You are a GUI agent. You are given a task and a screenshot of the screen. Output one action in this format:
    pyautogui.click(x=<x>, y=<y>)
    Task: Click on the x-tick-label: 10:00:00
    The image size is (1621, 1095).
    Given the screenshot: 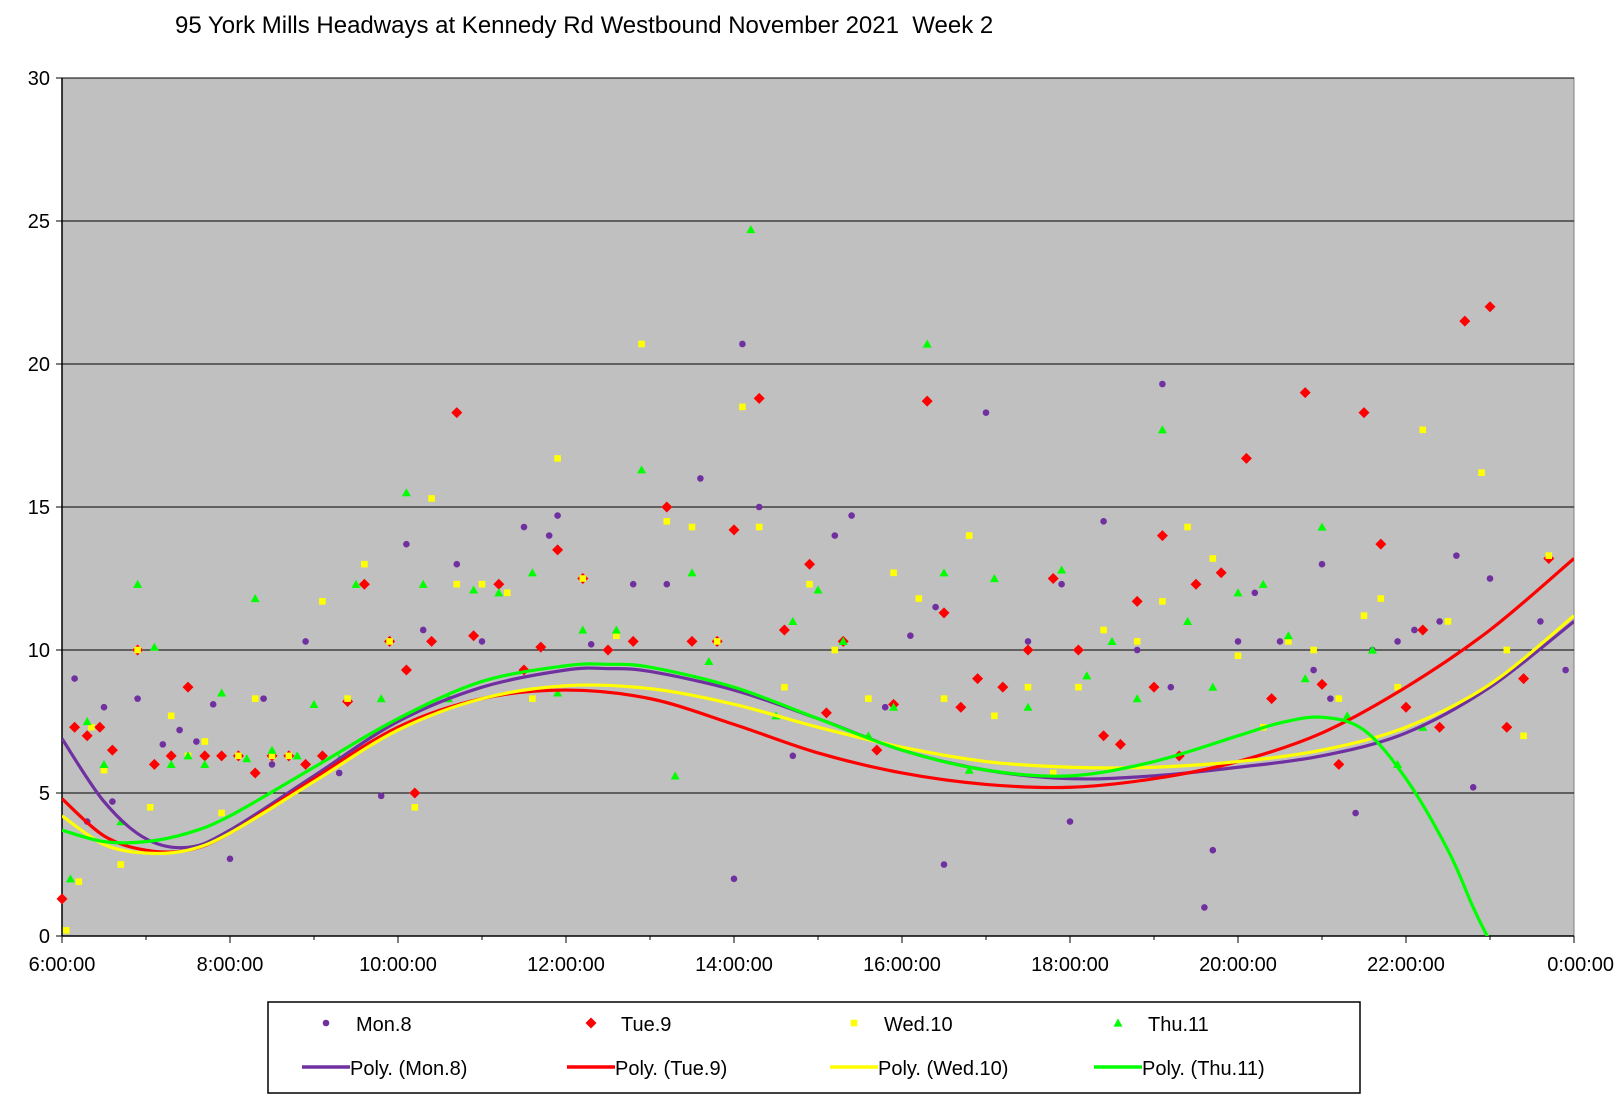 What is the action you would take?
    pyautogui.click(x=398, y=965)
    